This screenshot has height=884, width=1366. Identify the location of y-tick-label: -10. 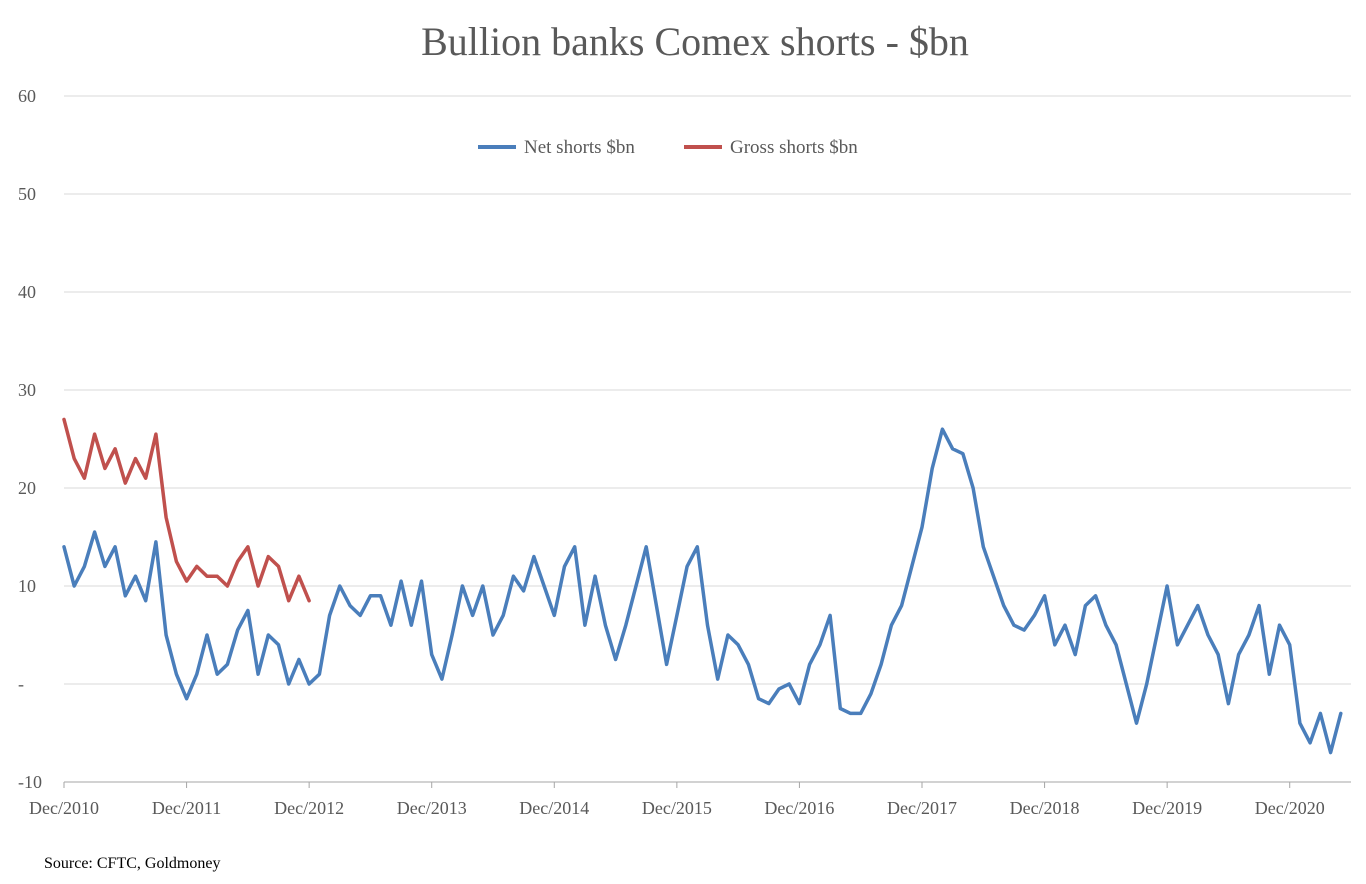
(30, 782).